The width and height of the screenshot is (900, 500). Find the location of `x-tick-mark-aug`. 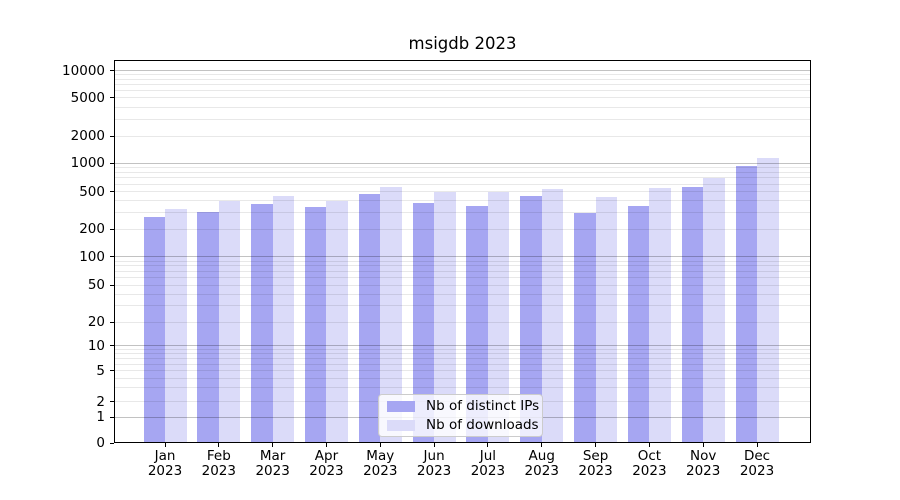

x-tick-mark-aug is located at coordinates (542, 445).